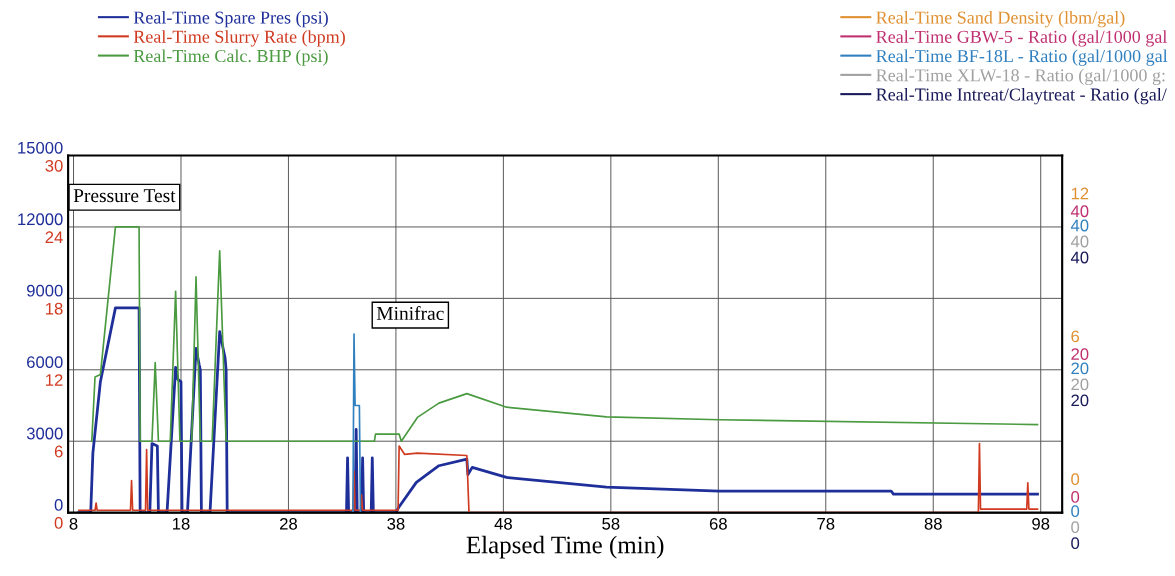 The width and height of the screenshot is (1175, 576). I want to click on legend-label: Real-Time Intreat/Claytreat - Ratio (gal/, so click(1021, 96).